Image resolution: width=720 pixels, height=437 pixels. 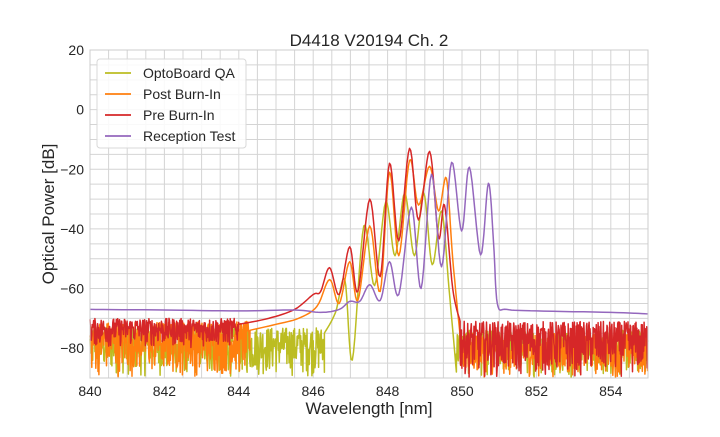 What do you see at coordinates (72, 169) in the screenshot?
I see `y-tick-label: −20` at bounding box center [72, 169].